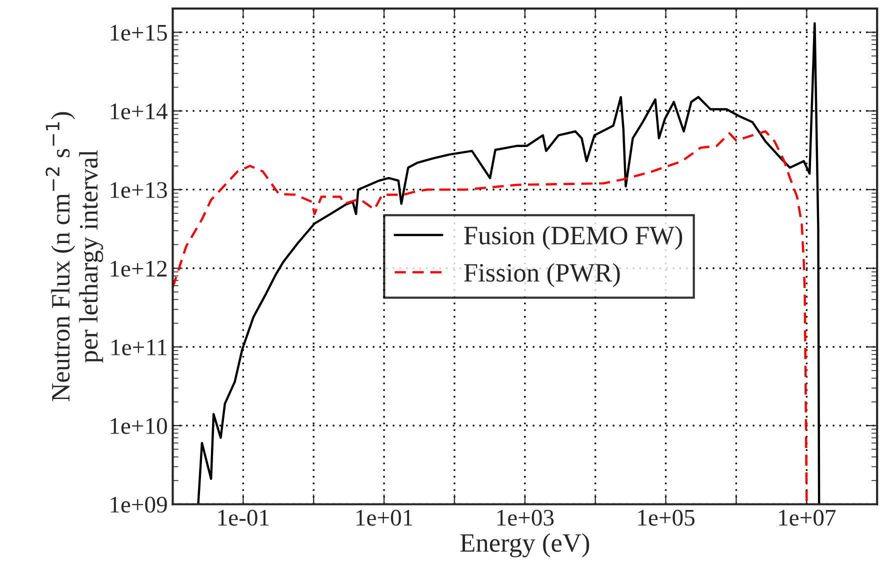 The width and height of the screenshot is (895, 573). I want to click on x-tick-label: 1e+01, so click(384, 518).